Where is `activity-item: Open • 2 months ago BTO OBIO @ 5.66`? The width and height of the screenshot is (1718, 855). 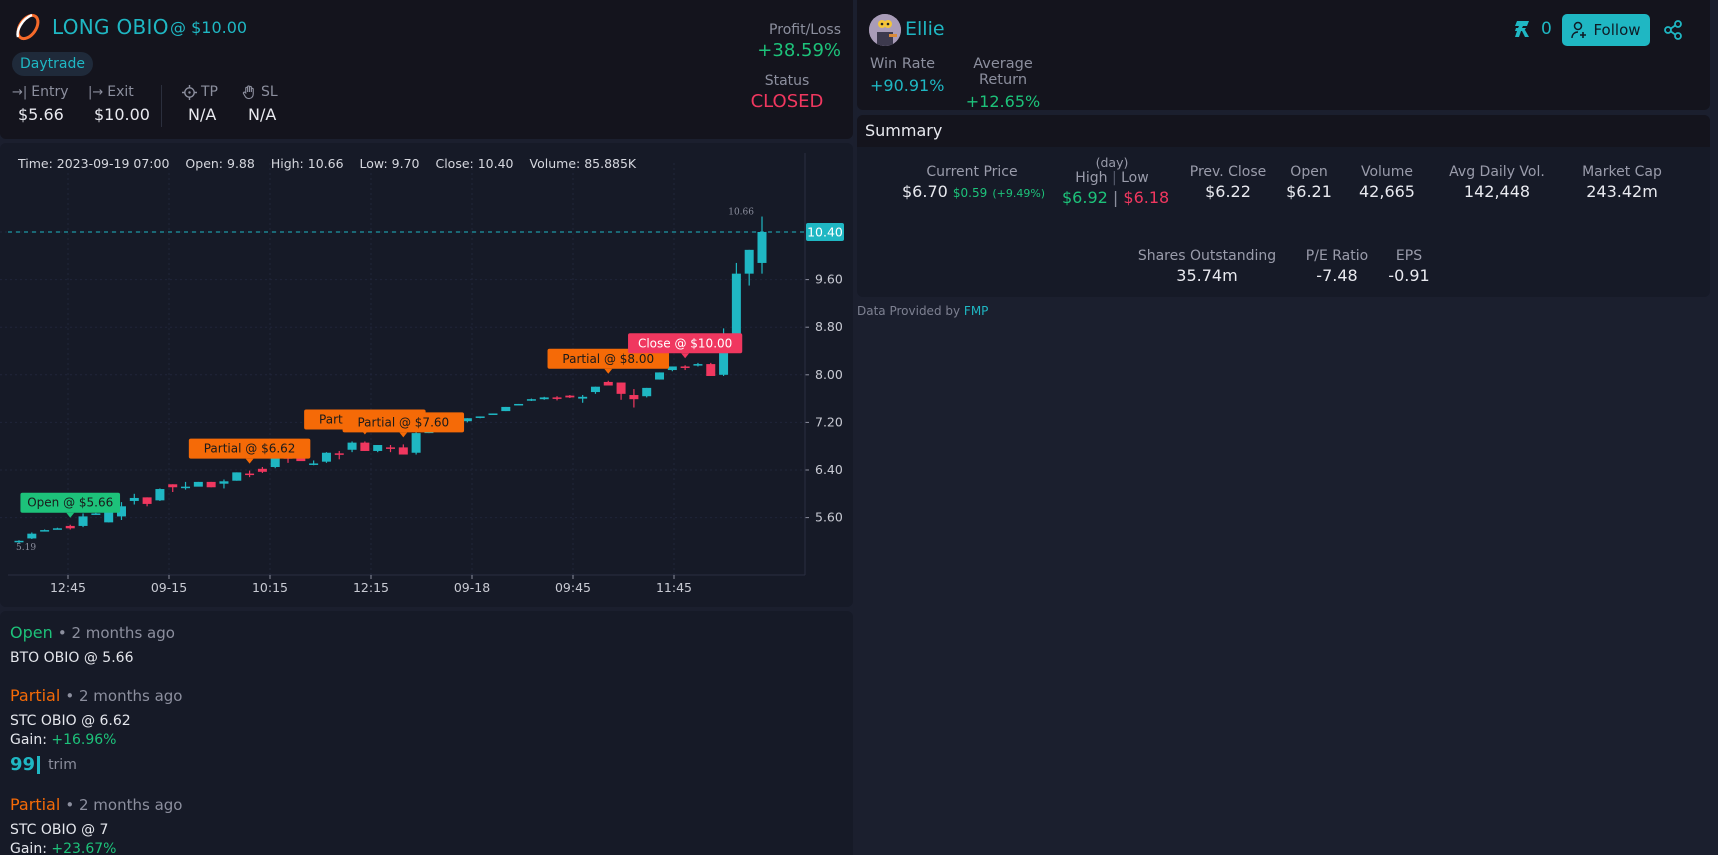 activity-item: Open • 2 months ago BTO OBIO @ 5.66 is located at coordinates (92, 644).